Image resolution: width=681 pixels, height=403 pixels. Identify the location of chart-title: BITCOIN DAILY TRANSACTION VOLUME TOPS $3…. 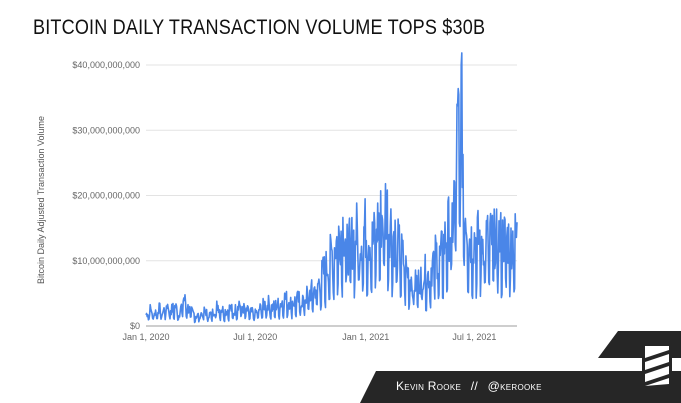
(259, 27).